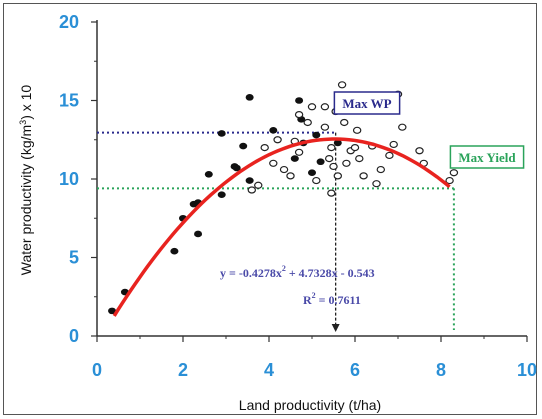 Image resolution: width=542 pixels, height=419 pixels. What do you see at coordinates (69, 22) in the screenshot?
I see `y-tick-label: 20` at bounding box center [69, 22].